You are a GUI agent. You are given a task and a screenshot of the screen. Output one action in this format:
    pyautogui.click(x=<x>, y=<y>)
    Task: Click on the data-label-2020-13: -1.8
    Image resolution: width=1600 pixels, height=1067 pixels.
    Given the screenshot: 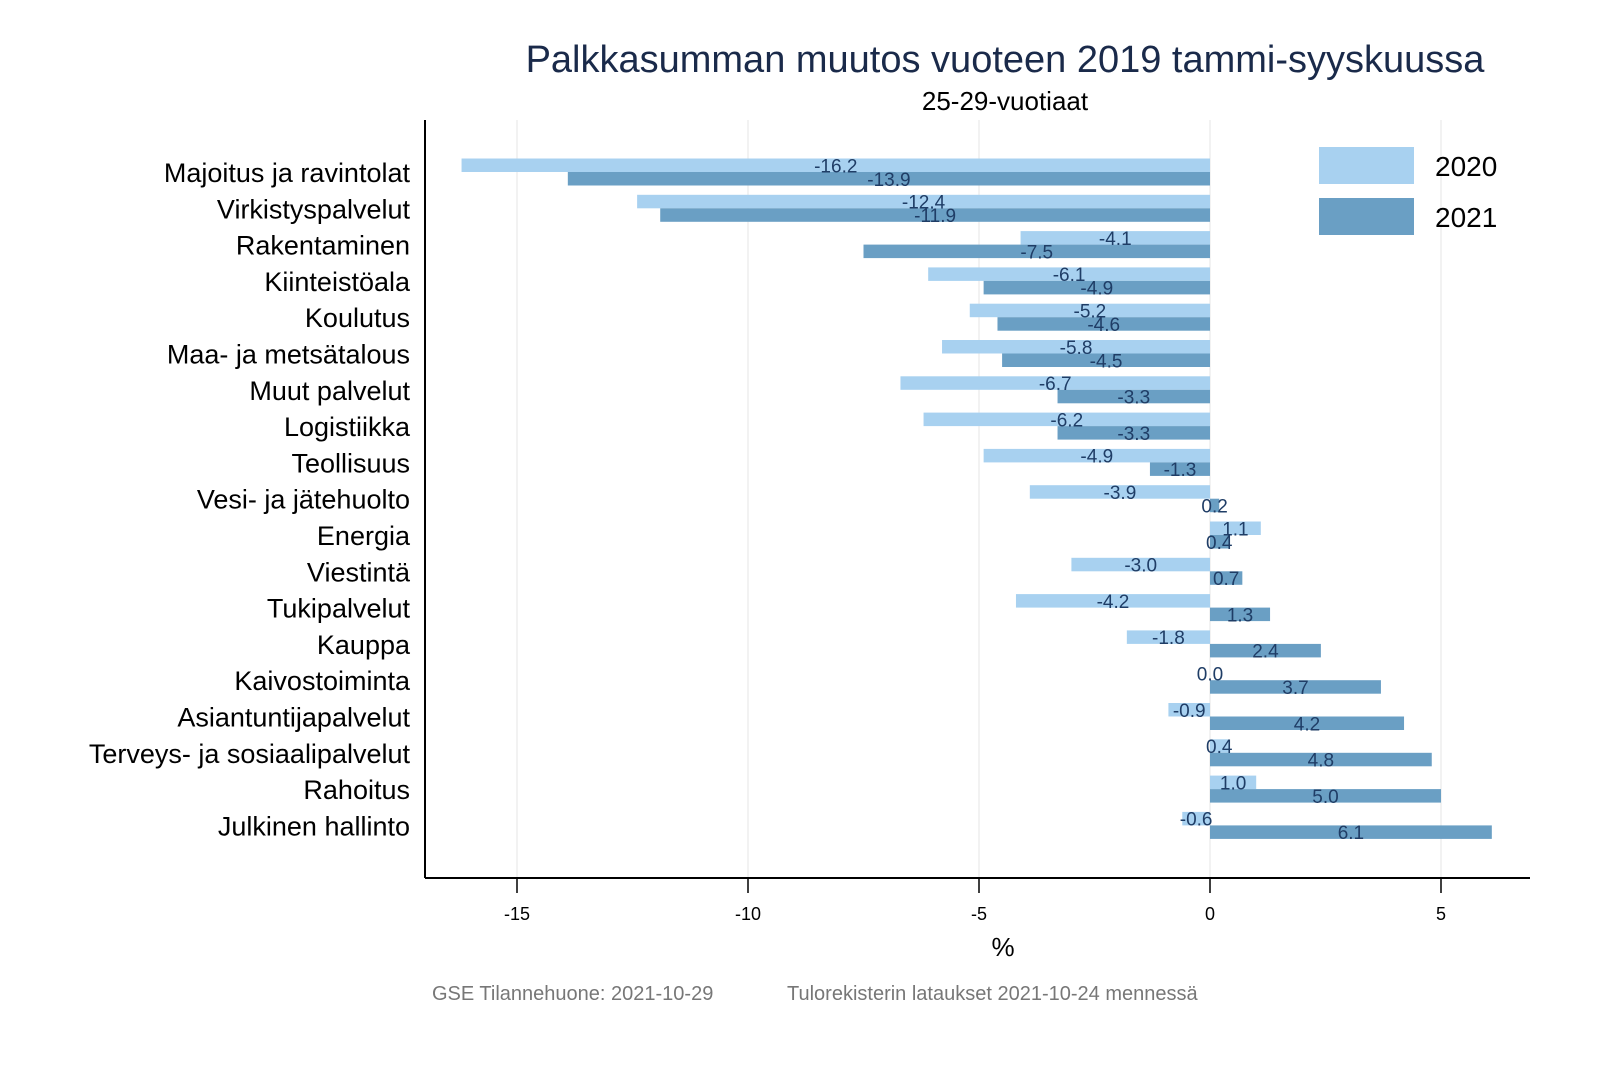 What is the action you would take?
    pyautogui.click(x=1168, y=638)
    